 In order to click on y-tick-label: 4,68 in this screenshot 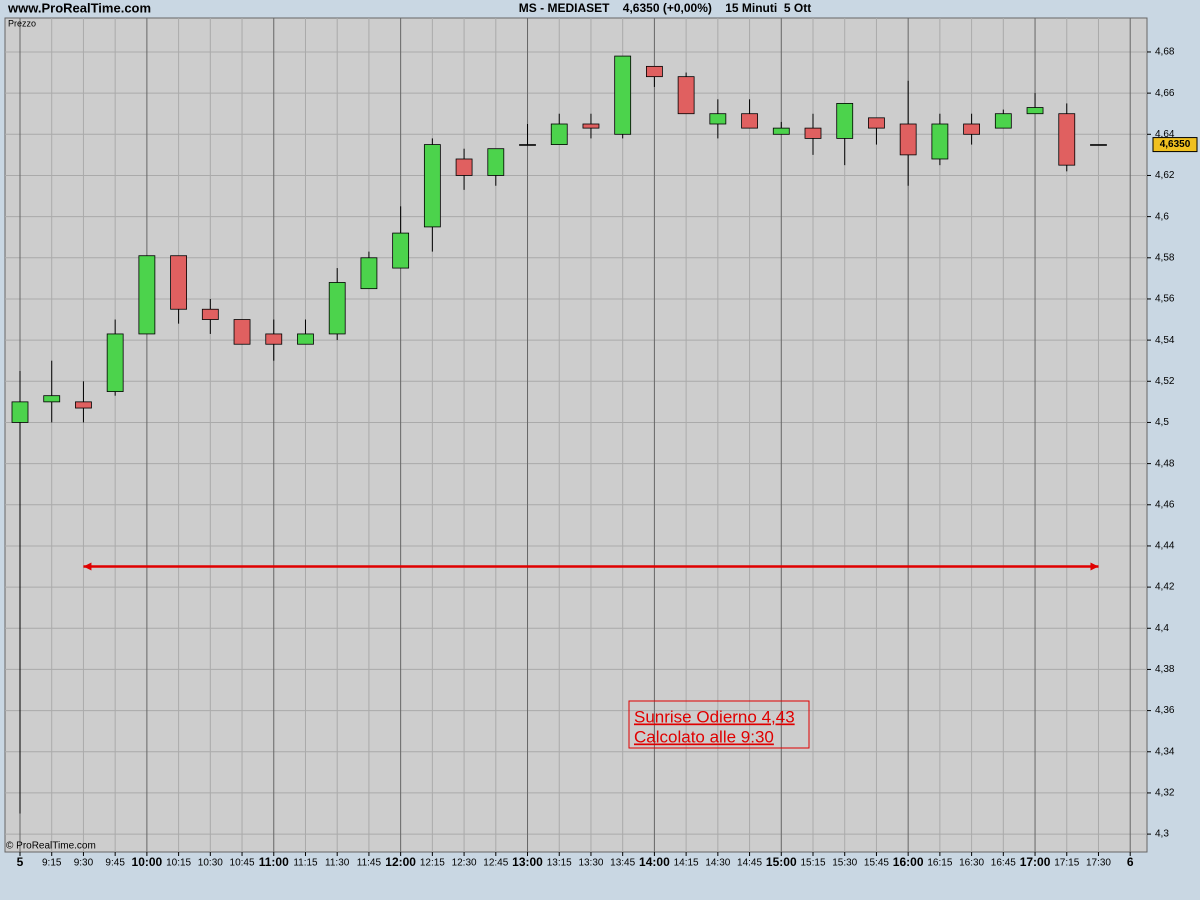, I will do `click(1165, 52)`.